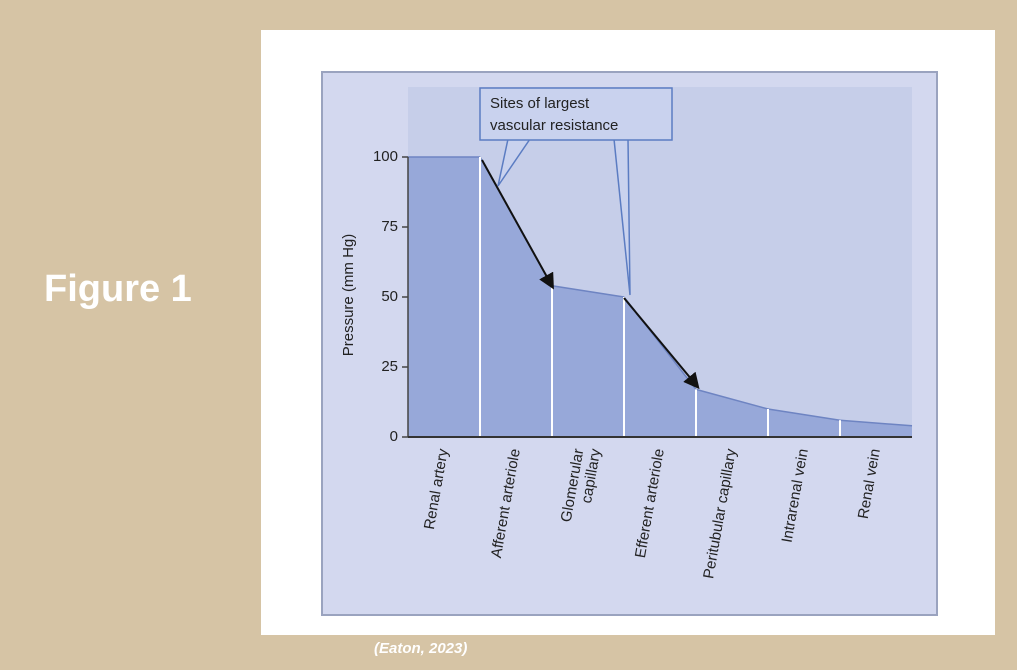 This screenshot has width=1017, height=670. Describe the element at coordinates (389, 226) in the screenshot. I see `y-tick-label: 75` at that location.